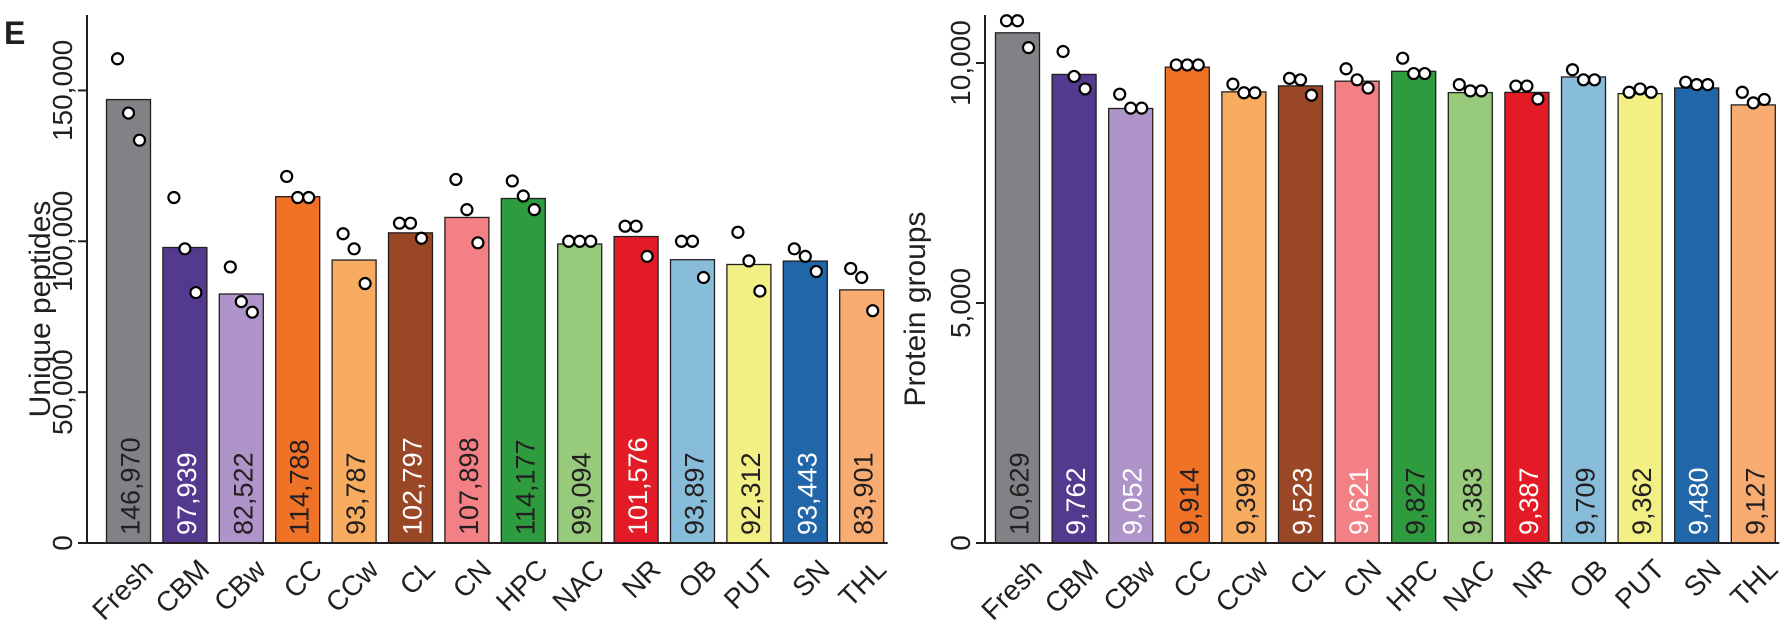  I want to click on bar-value-label: 9,914, so click(1189, 501).